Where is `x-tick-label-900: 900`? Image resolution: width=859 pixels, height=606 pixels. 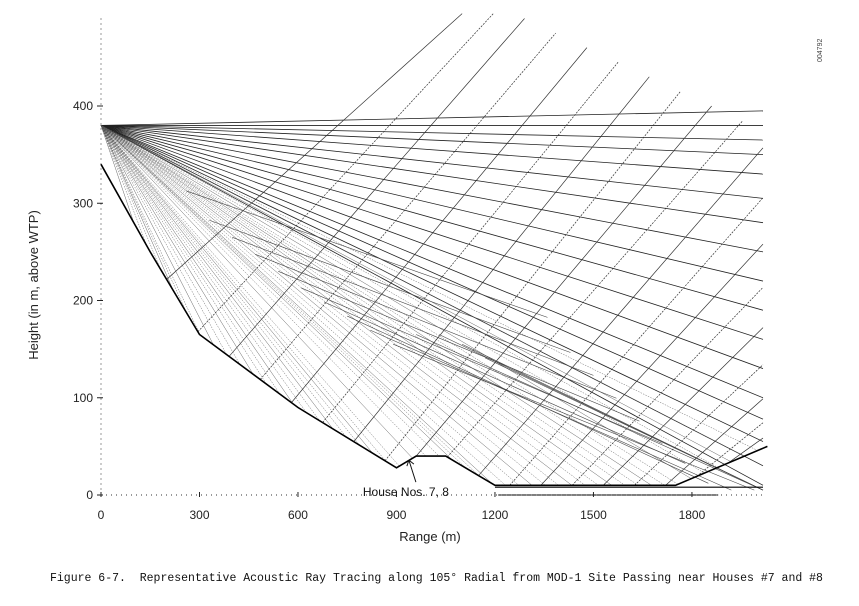 x-tick-label-900: 900 is located at coordinates (396, 515).